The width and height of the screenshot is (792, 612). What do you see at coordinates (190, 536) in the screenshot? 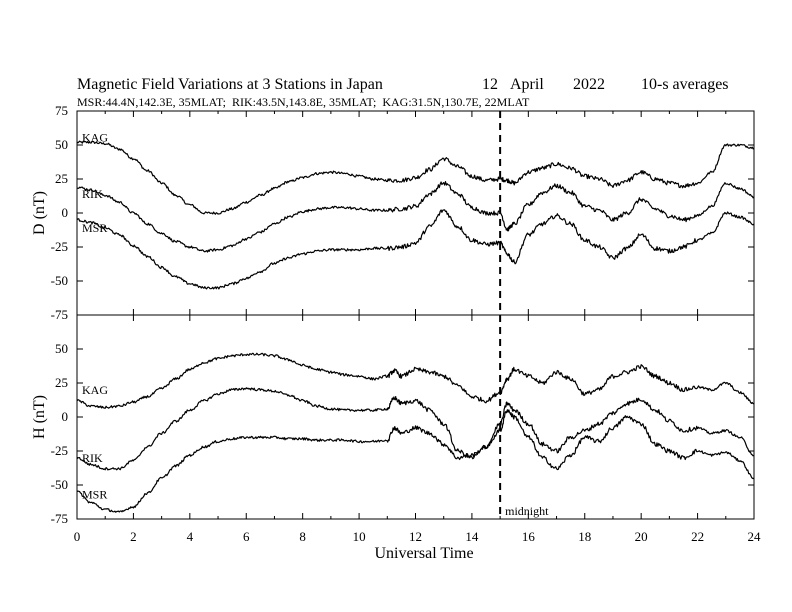
I see `x-tick-label: 4` at bounding box center [190, 536].